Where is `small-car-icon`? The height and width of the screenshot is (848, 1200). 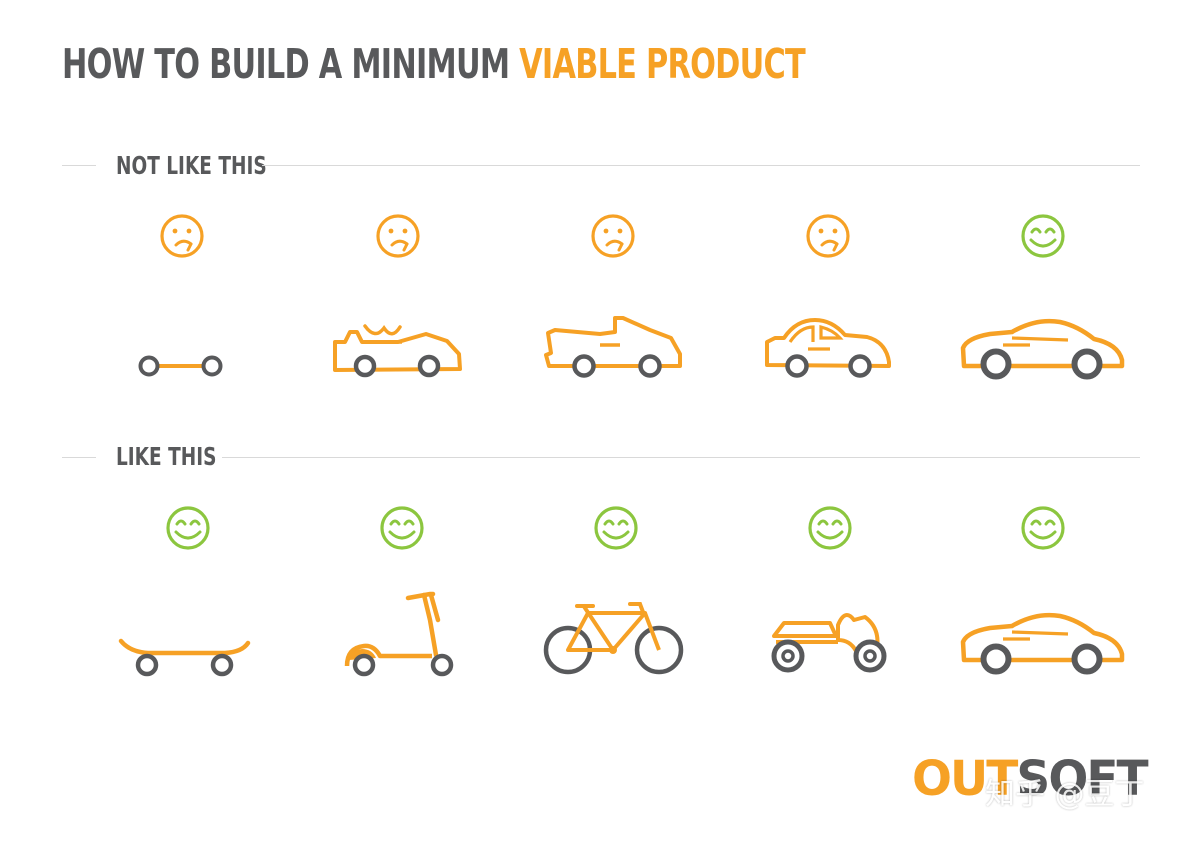 small-car-icon is located at coordinates (828, 348).